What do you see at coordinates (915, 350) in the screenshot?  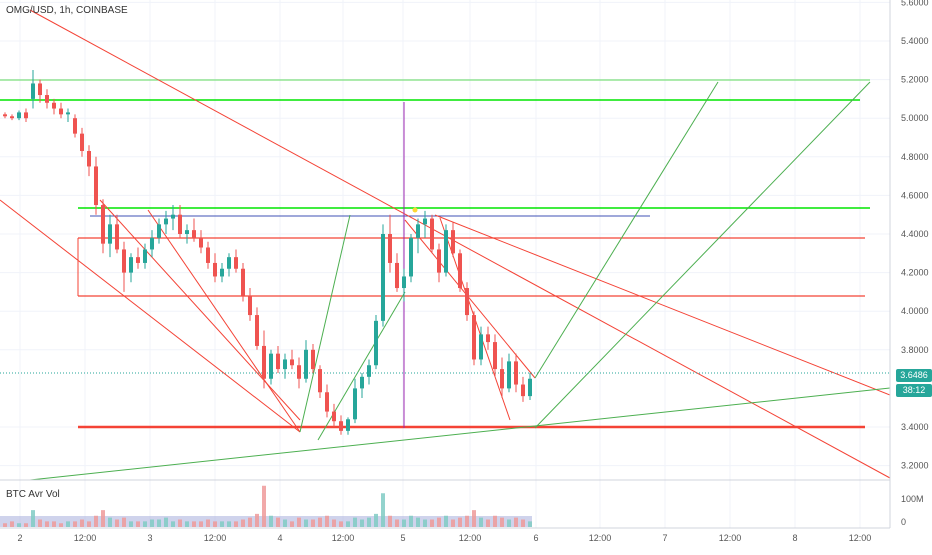 I see `y-tick-label: 3.8000` at bounding box center [915, 350].